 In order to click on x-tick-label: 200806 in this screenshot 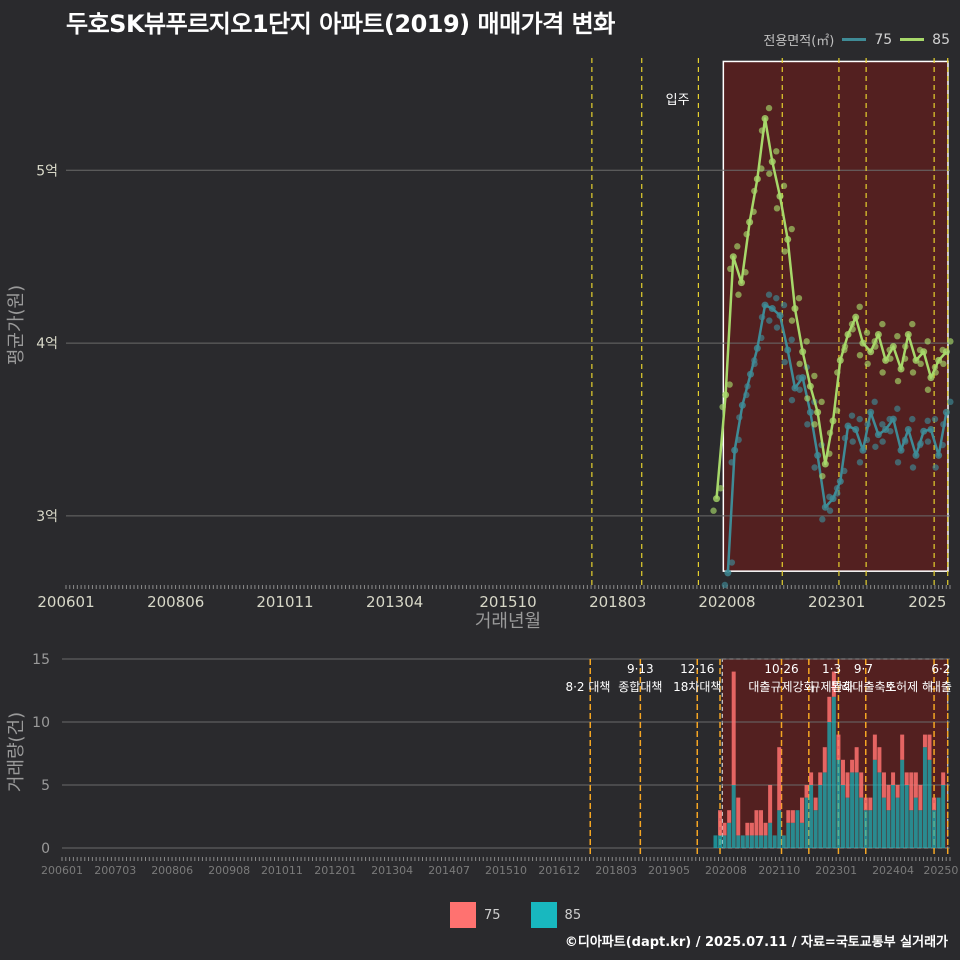, I will do `click(175, 602)`.